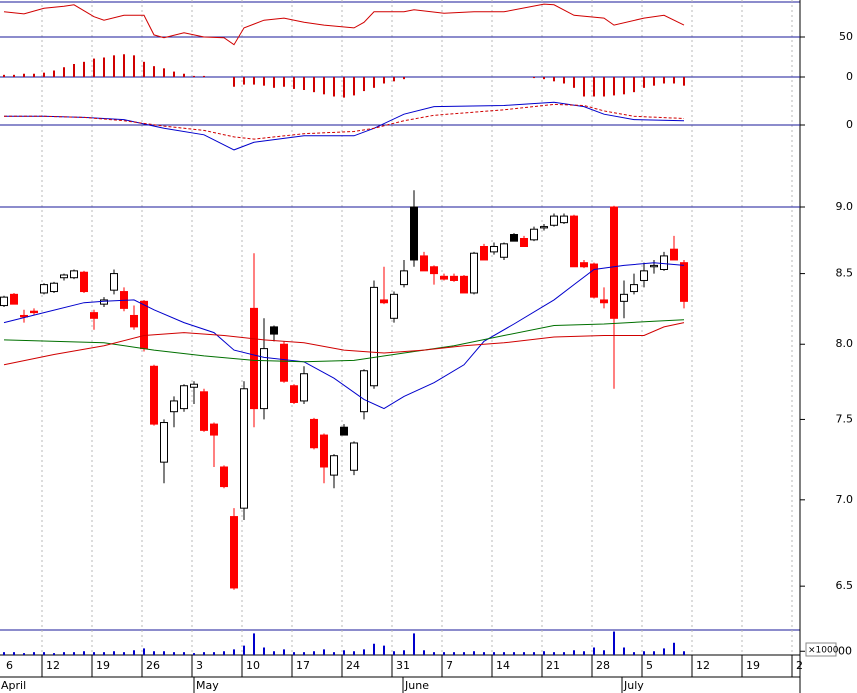  I want to click on x-tick-label: 17, so click(303, 665).